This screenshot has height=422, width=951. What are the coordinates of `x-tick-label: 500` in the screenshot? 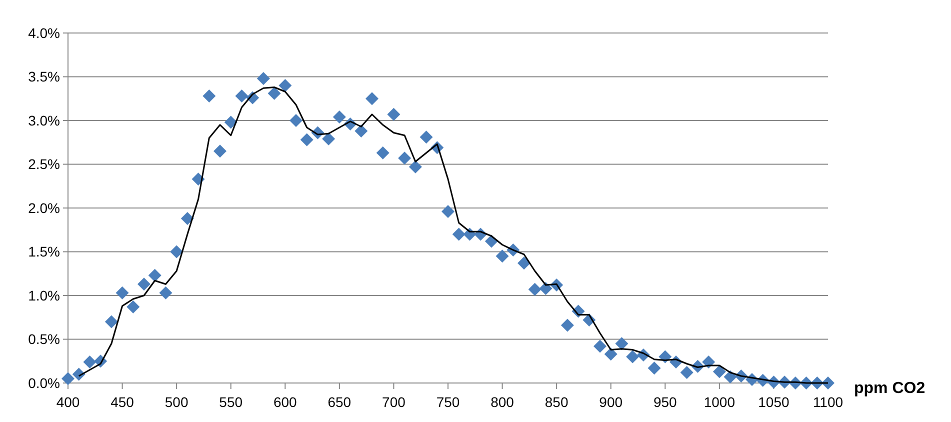 It's located at (176, 402).